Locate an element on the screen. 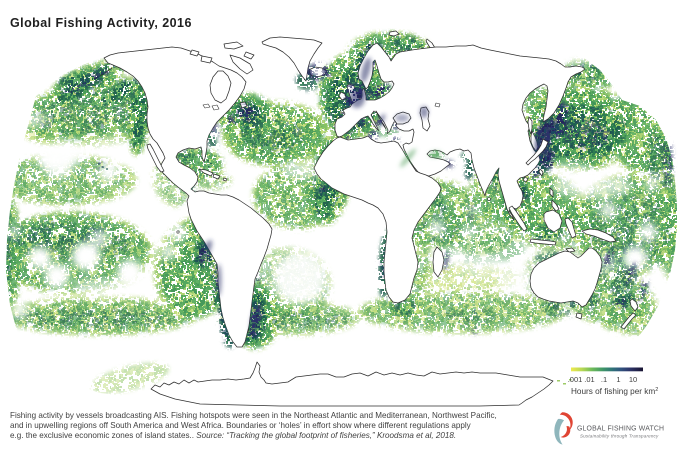 This screenshot has width=688, height=455. svg-text: .1 is located at coordinates (604, 379).